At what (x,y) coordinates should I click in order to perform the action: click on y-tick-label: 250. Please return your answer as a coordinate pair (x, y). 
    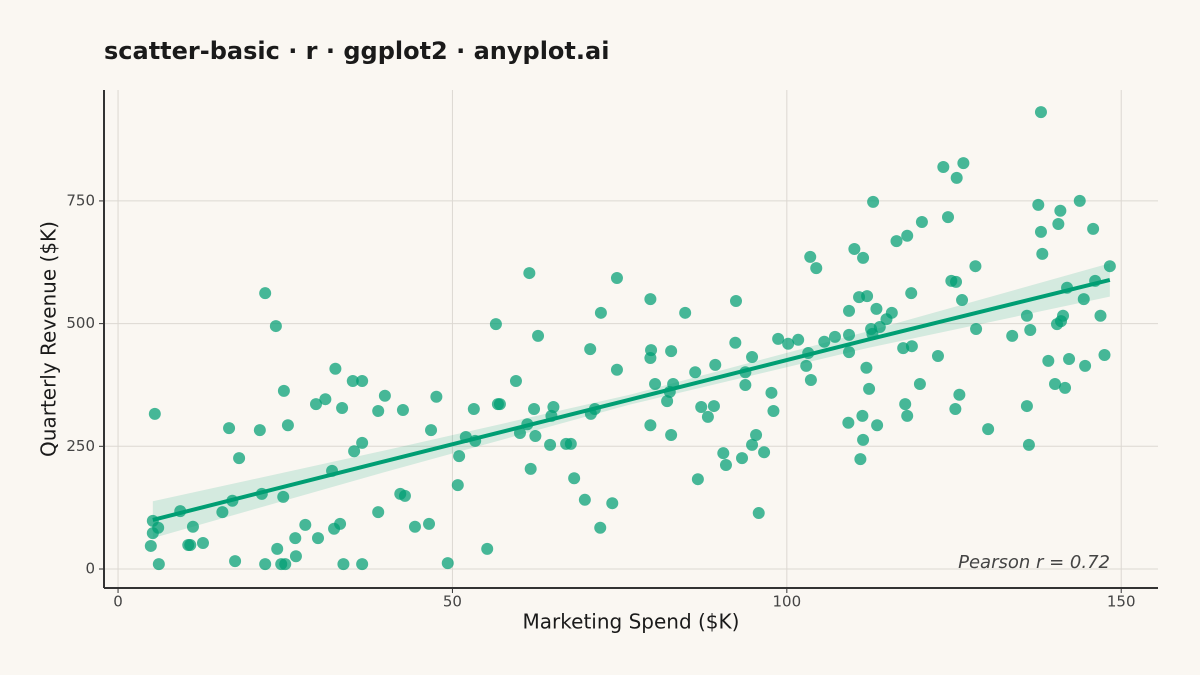
    Looking at the image, I should click on (80, 446).